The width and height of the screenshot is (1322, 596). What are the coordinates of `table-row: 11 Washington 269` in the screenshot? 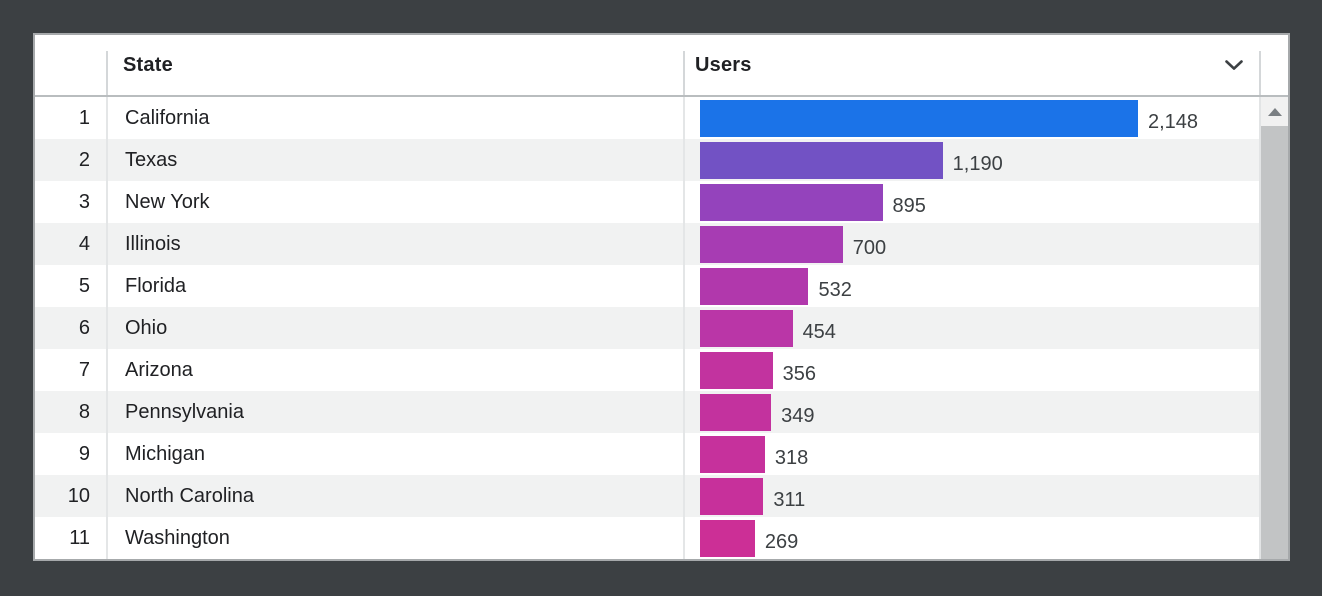 It's located at (647, 538).